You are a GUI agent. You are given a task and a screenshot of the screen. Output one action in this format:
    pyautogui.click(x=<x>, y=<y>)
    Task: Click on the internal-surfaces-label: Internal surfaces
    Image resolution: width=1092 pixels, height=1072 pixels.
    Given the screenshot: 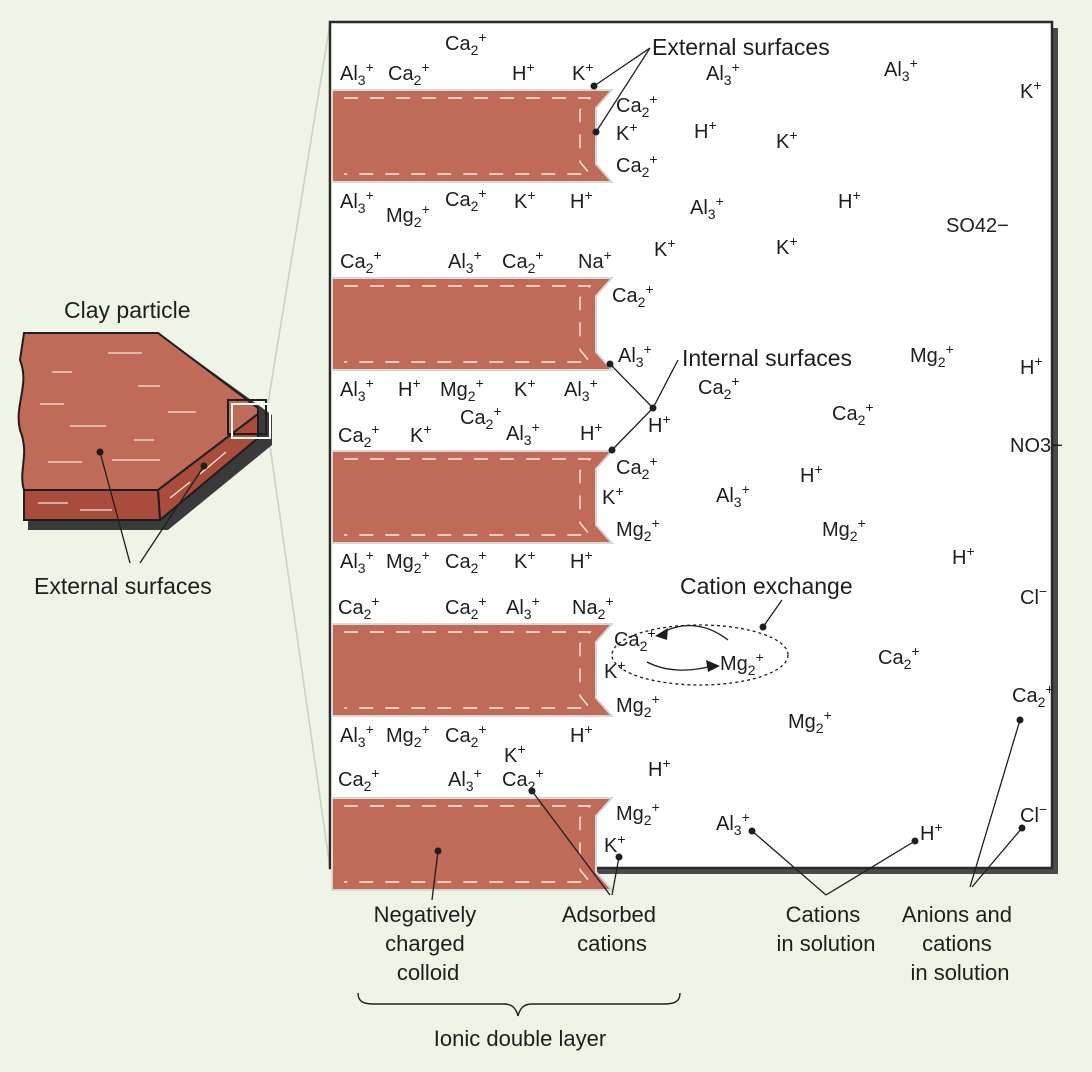 What is the action you would take?
    pyautogui.click(x=767, y=358)
    